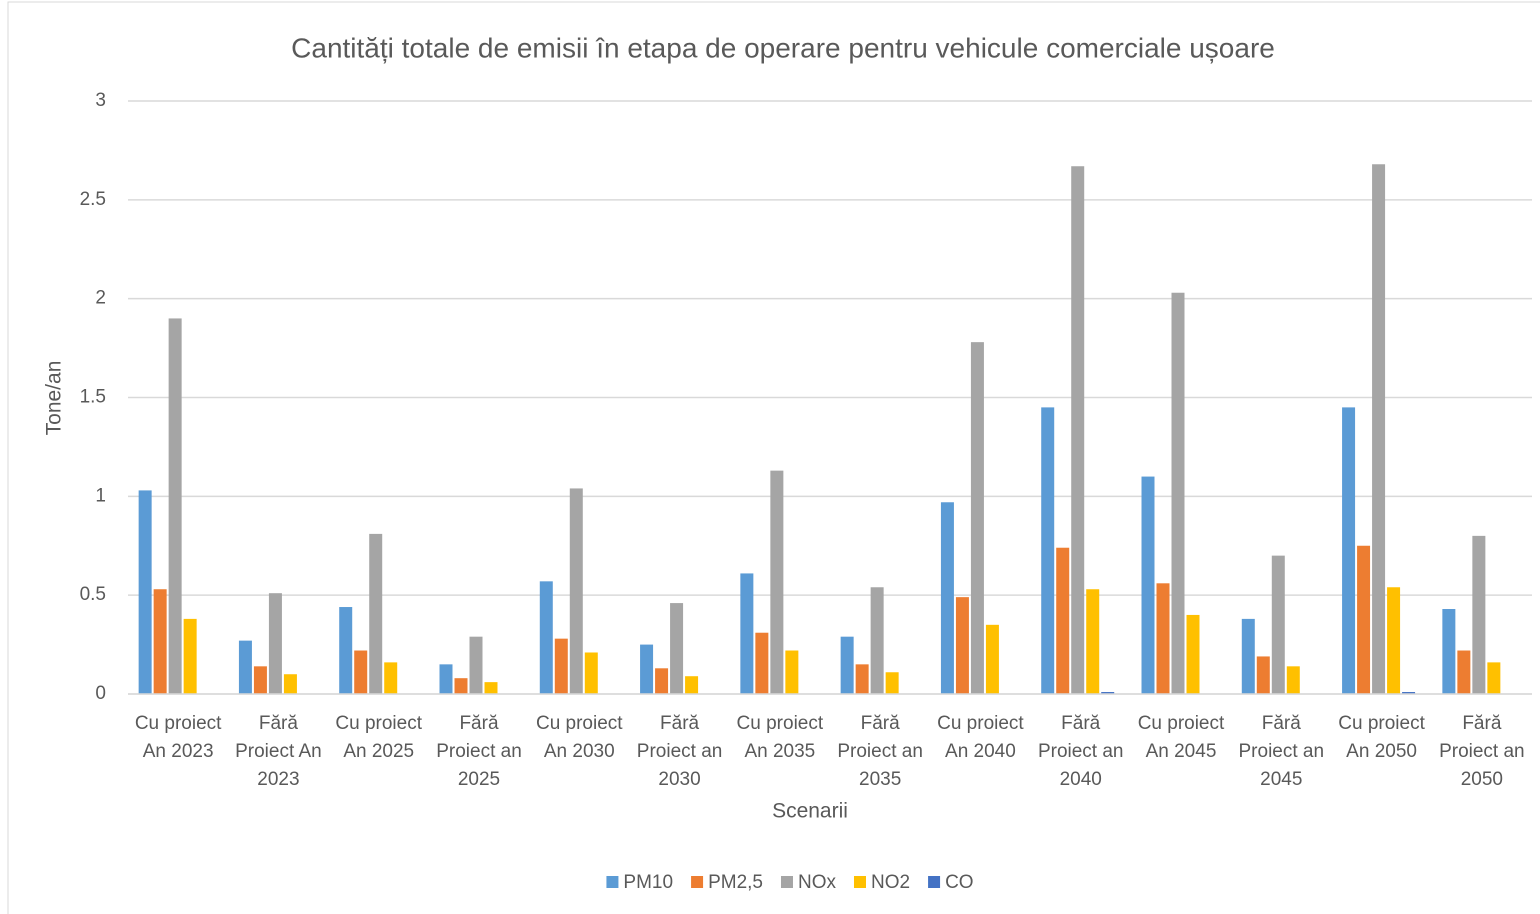 The image size is (1540, 914). Describe the element at coordinates (54, 398) in the screenshot. I see `y-axis-title: Tone/an` at that location.